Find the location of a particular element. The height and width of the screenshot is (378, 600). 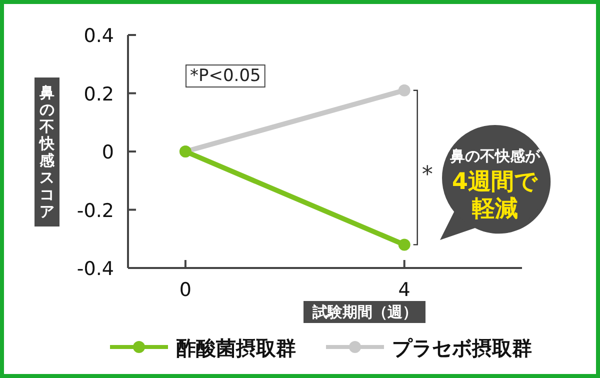

y-tick-label: 0 is located at coordinates (108, 153).